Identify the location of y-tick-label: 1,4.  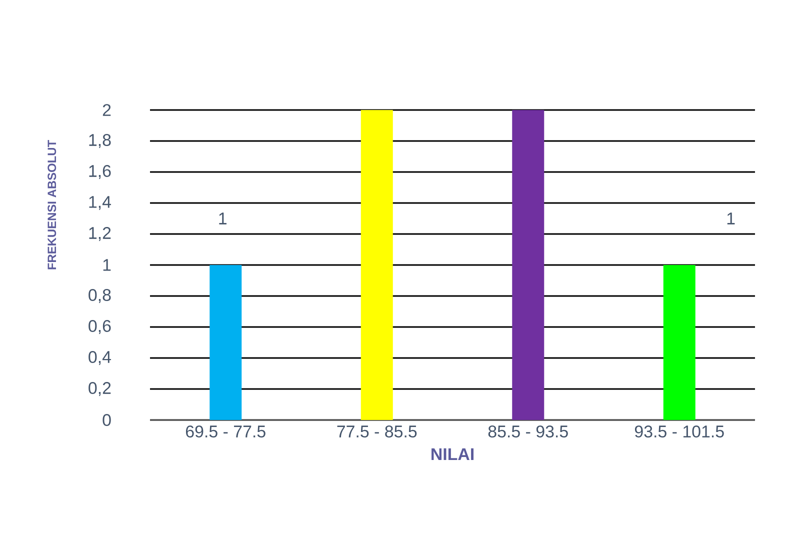
(100, 203).